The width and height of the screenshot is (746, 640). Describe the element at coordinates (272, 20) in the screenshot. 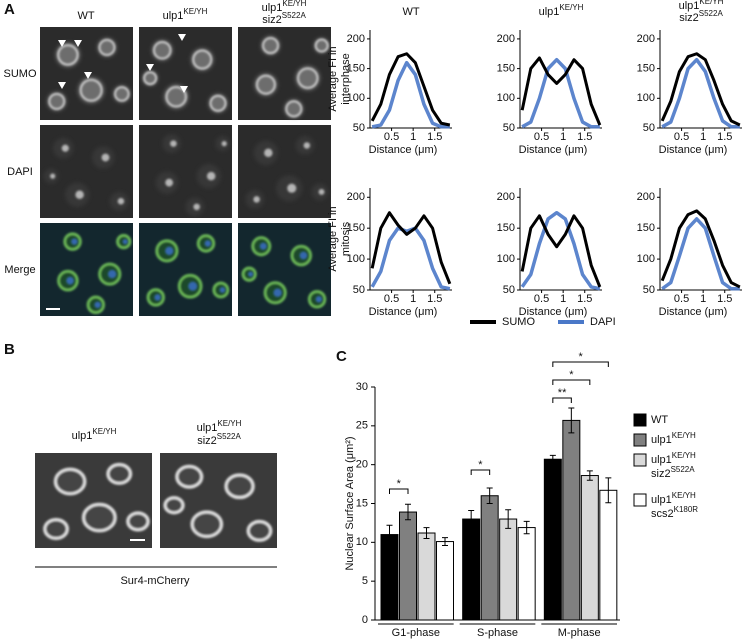

I see `label-base: siz2` at that location.